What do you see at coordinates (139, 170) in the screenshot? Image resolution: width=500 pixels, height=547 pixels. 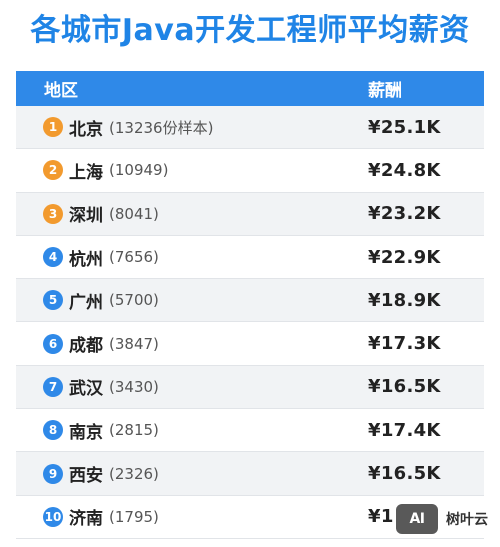 I see `sample-count: (10949)` at bounding box center [139, 170].